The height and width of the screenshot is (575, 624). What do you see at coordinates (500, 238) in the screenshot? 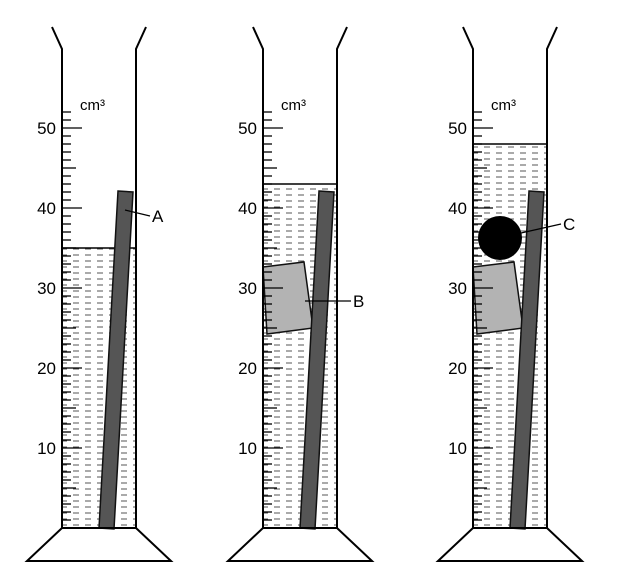
I see `ball` at bounding box center [500, 238].